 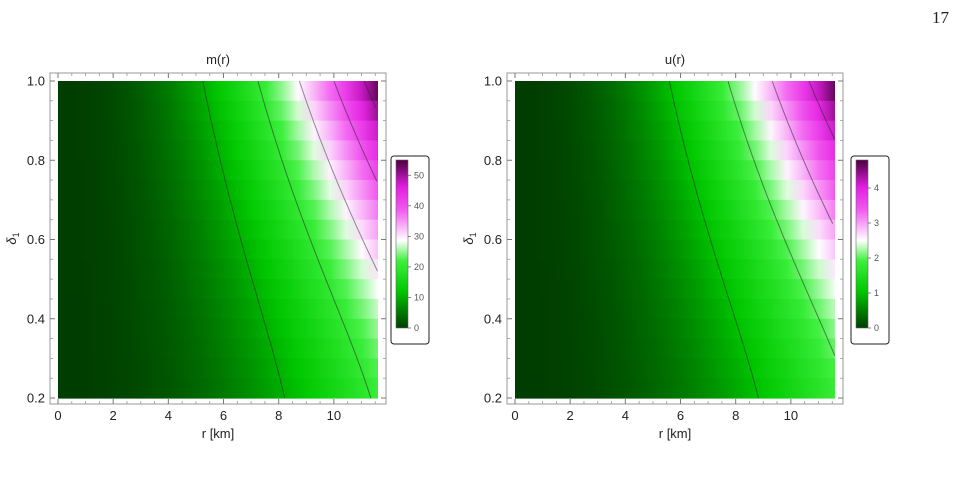 What do you see at coordinates (419, 206) in the screenshot?
I see `colorbar-tick-label: 40` at bounding box center [419, 206].